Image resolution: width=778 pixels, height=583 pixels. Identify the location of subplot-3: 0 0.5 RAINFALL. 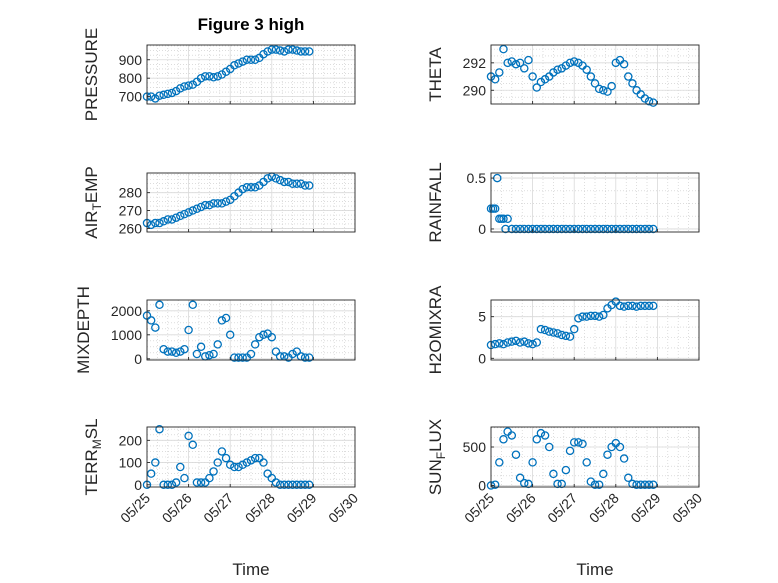
(563, 202).